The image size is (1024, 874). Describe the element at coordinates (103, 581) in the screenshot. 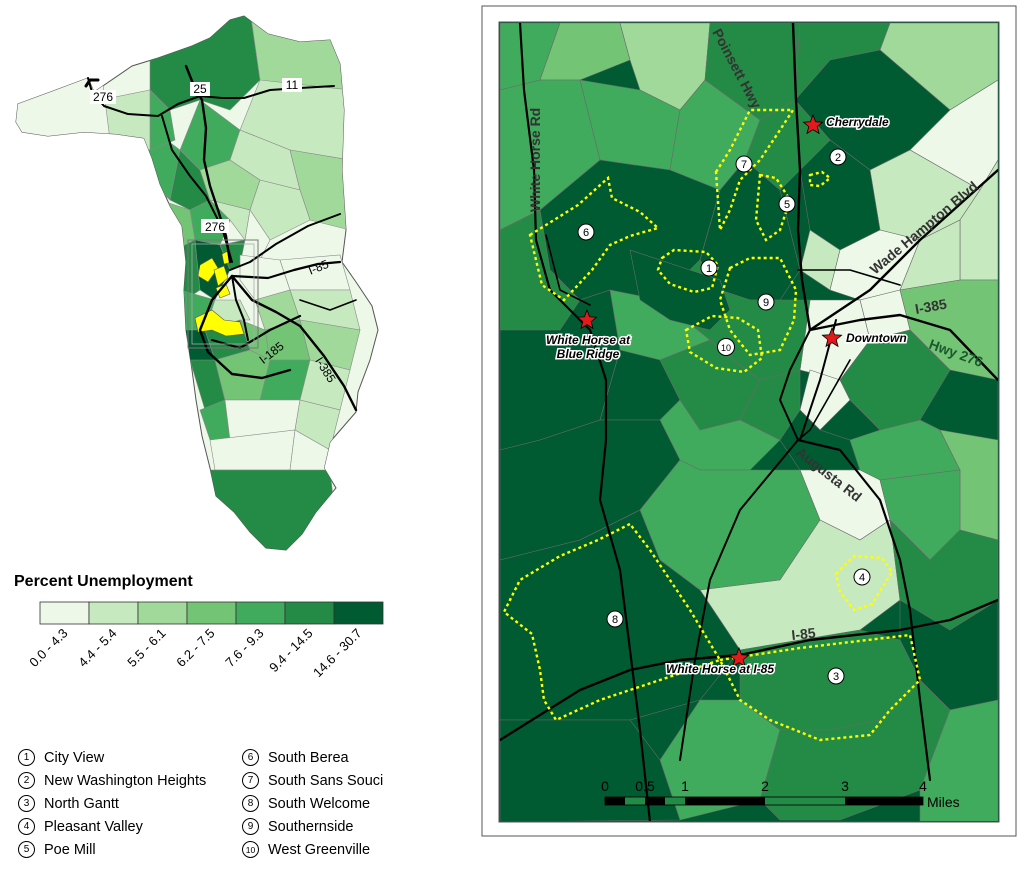

I see `legend-title: Percent Unemployment` at that location.